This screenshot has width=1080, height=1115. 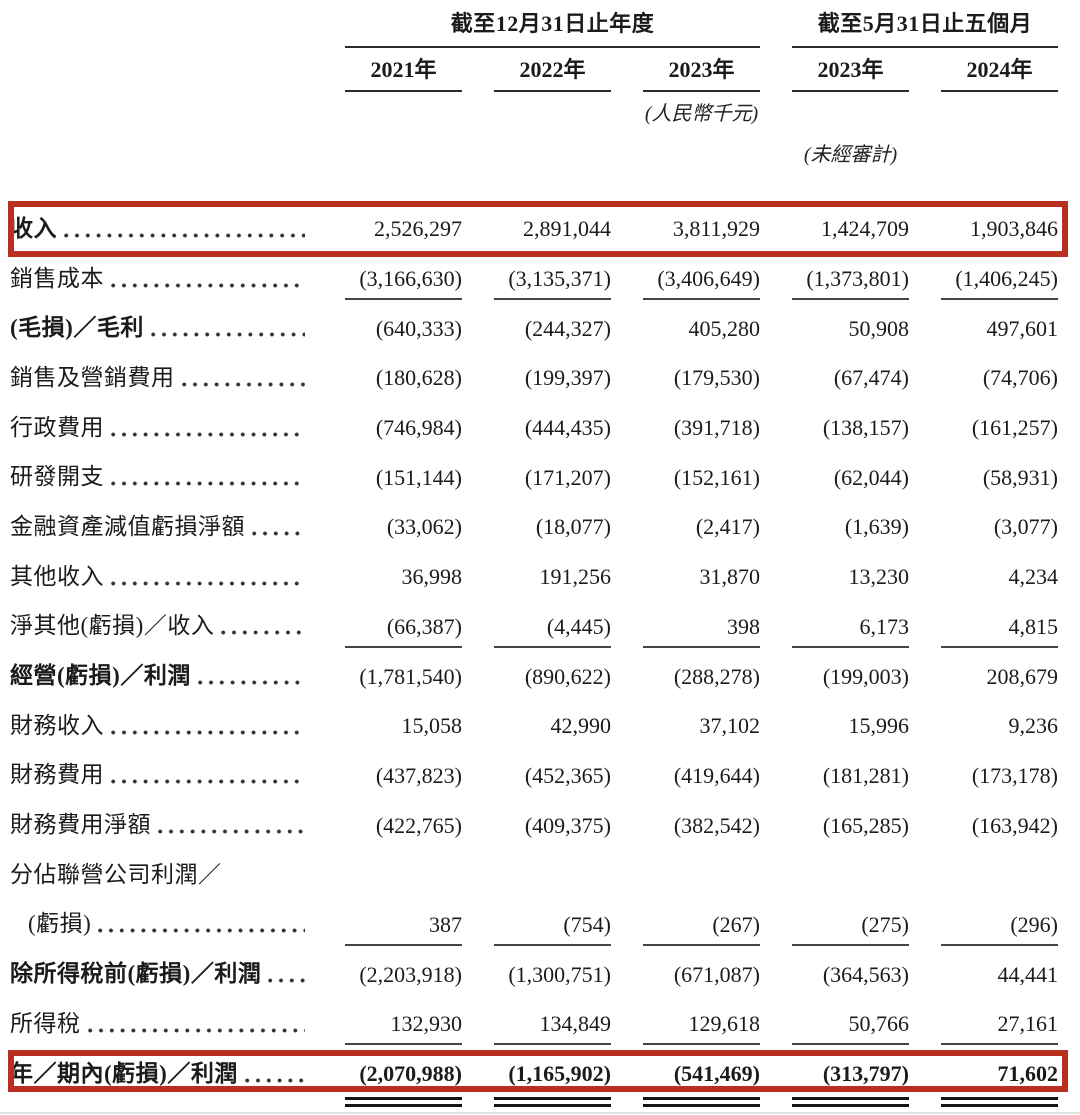 I want to click on unaudited-note: (未經審計), so click(x=850, y=155).